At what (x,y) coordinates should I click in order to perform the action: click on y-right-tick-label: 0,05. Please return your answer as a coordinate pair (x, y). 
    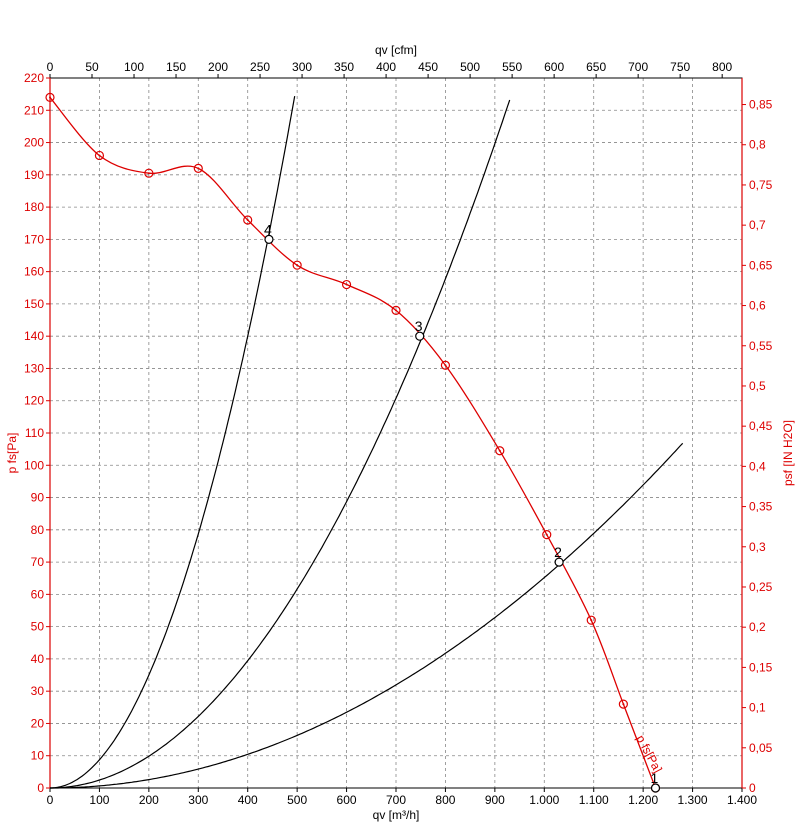
    Looking at the image, I should click on (761, 748).